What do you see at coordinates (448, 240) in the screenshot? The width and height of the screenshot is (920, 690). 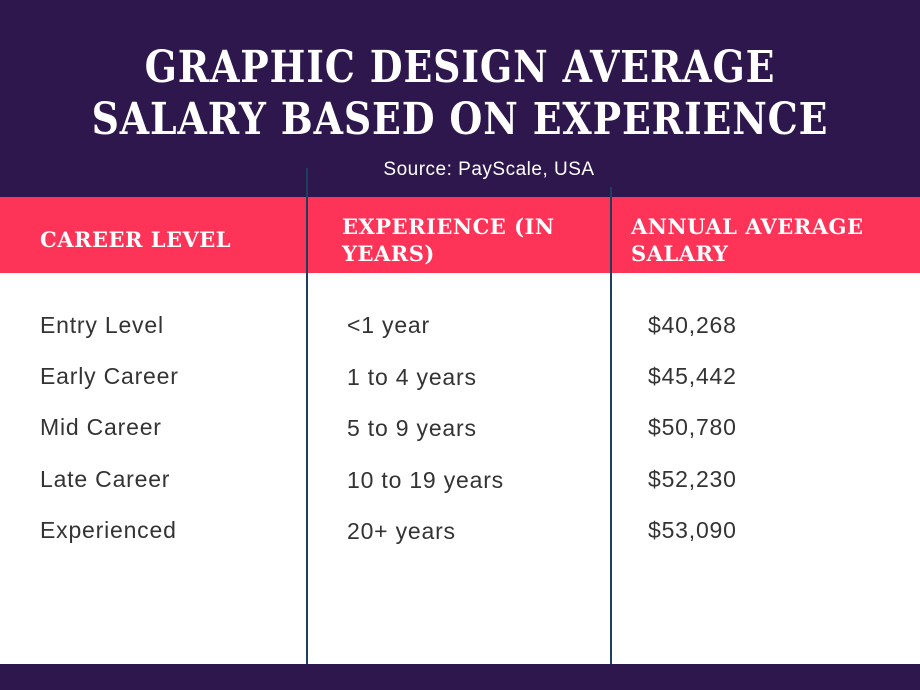 I see `column-header-experience: EXPERIENCE (IN YEARS)` at bounding box center [448, 240].